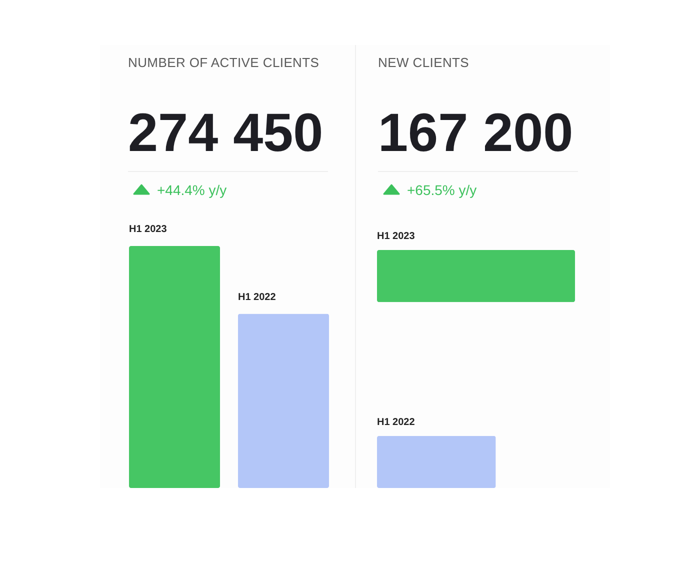  What do you see at coordinates (224, 63) in the screenshot?
I see `chart-title: NUMBER OF ACTIVE CLIENTS` at bounding box center [224, 63].